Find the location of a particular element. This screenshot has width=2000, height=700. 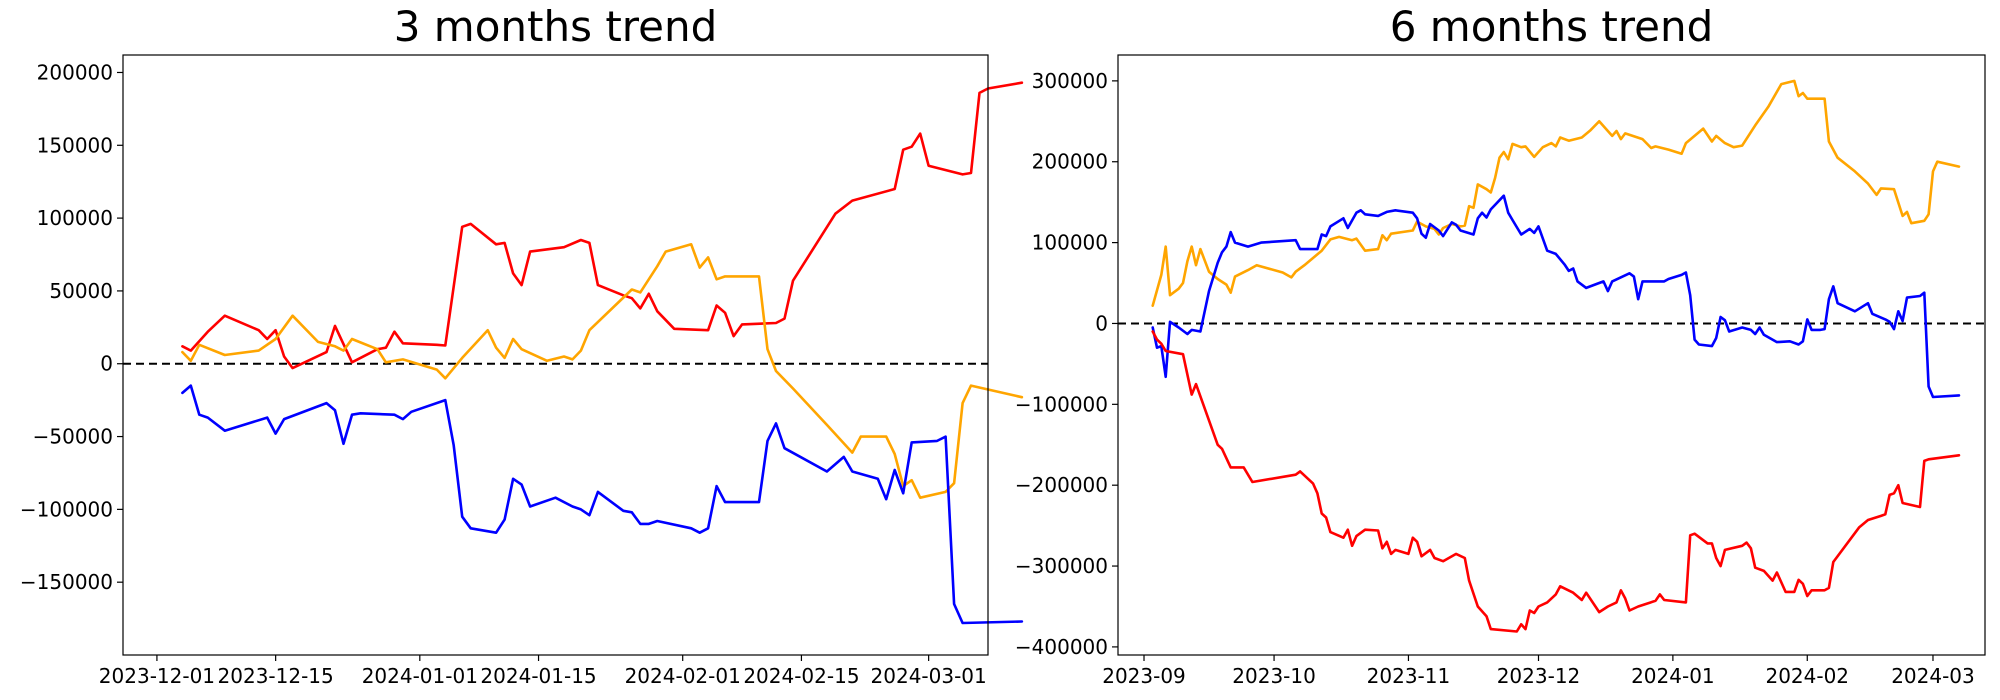

x-tick-label: 2023-10 is located at coordinates (1274, 676).